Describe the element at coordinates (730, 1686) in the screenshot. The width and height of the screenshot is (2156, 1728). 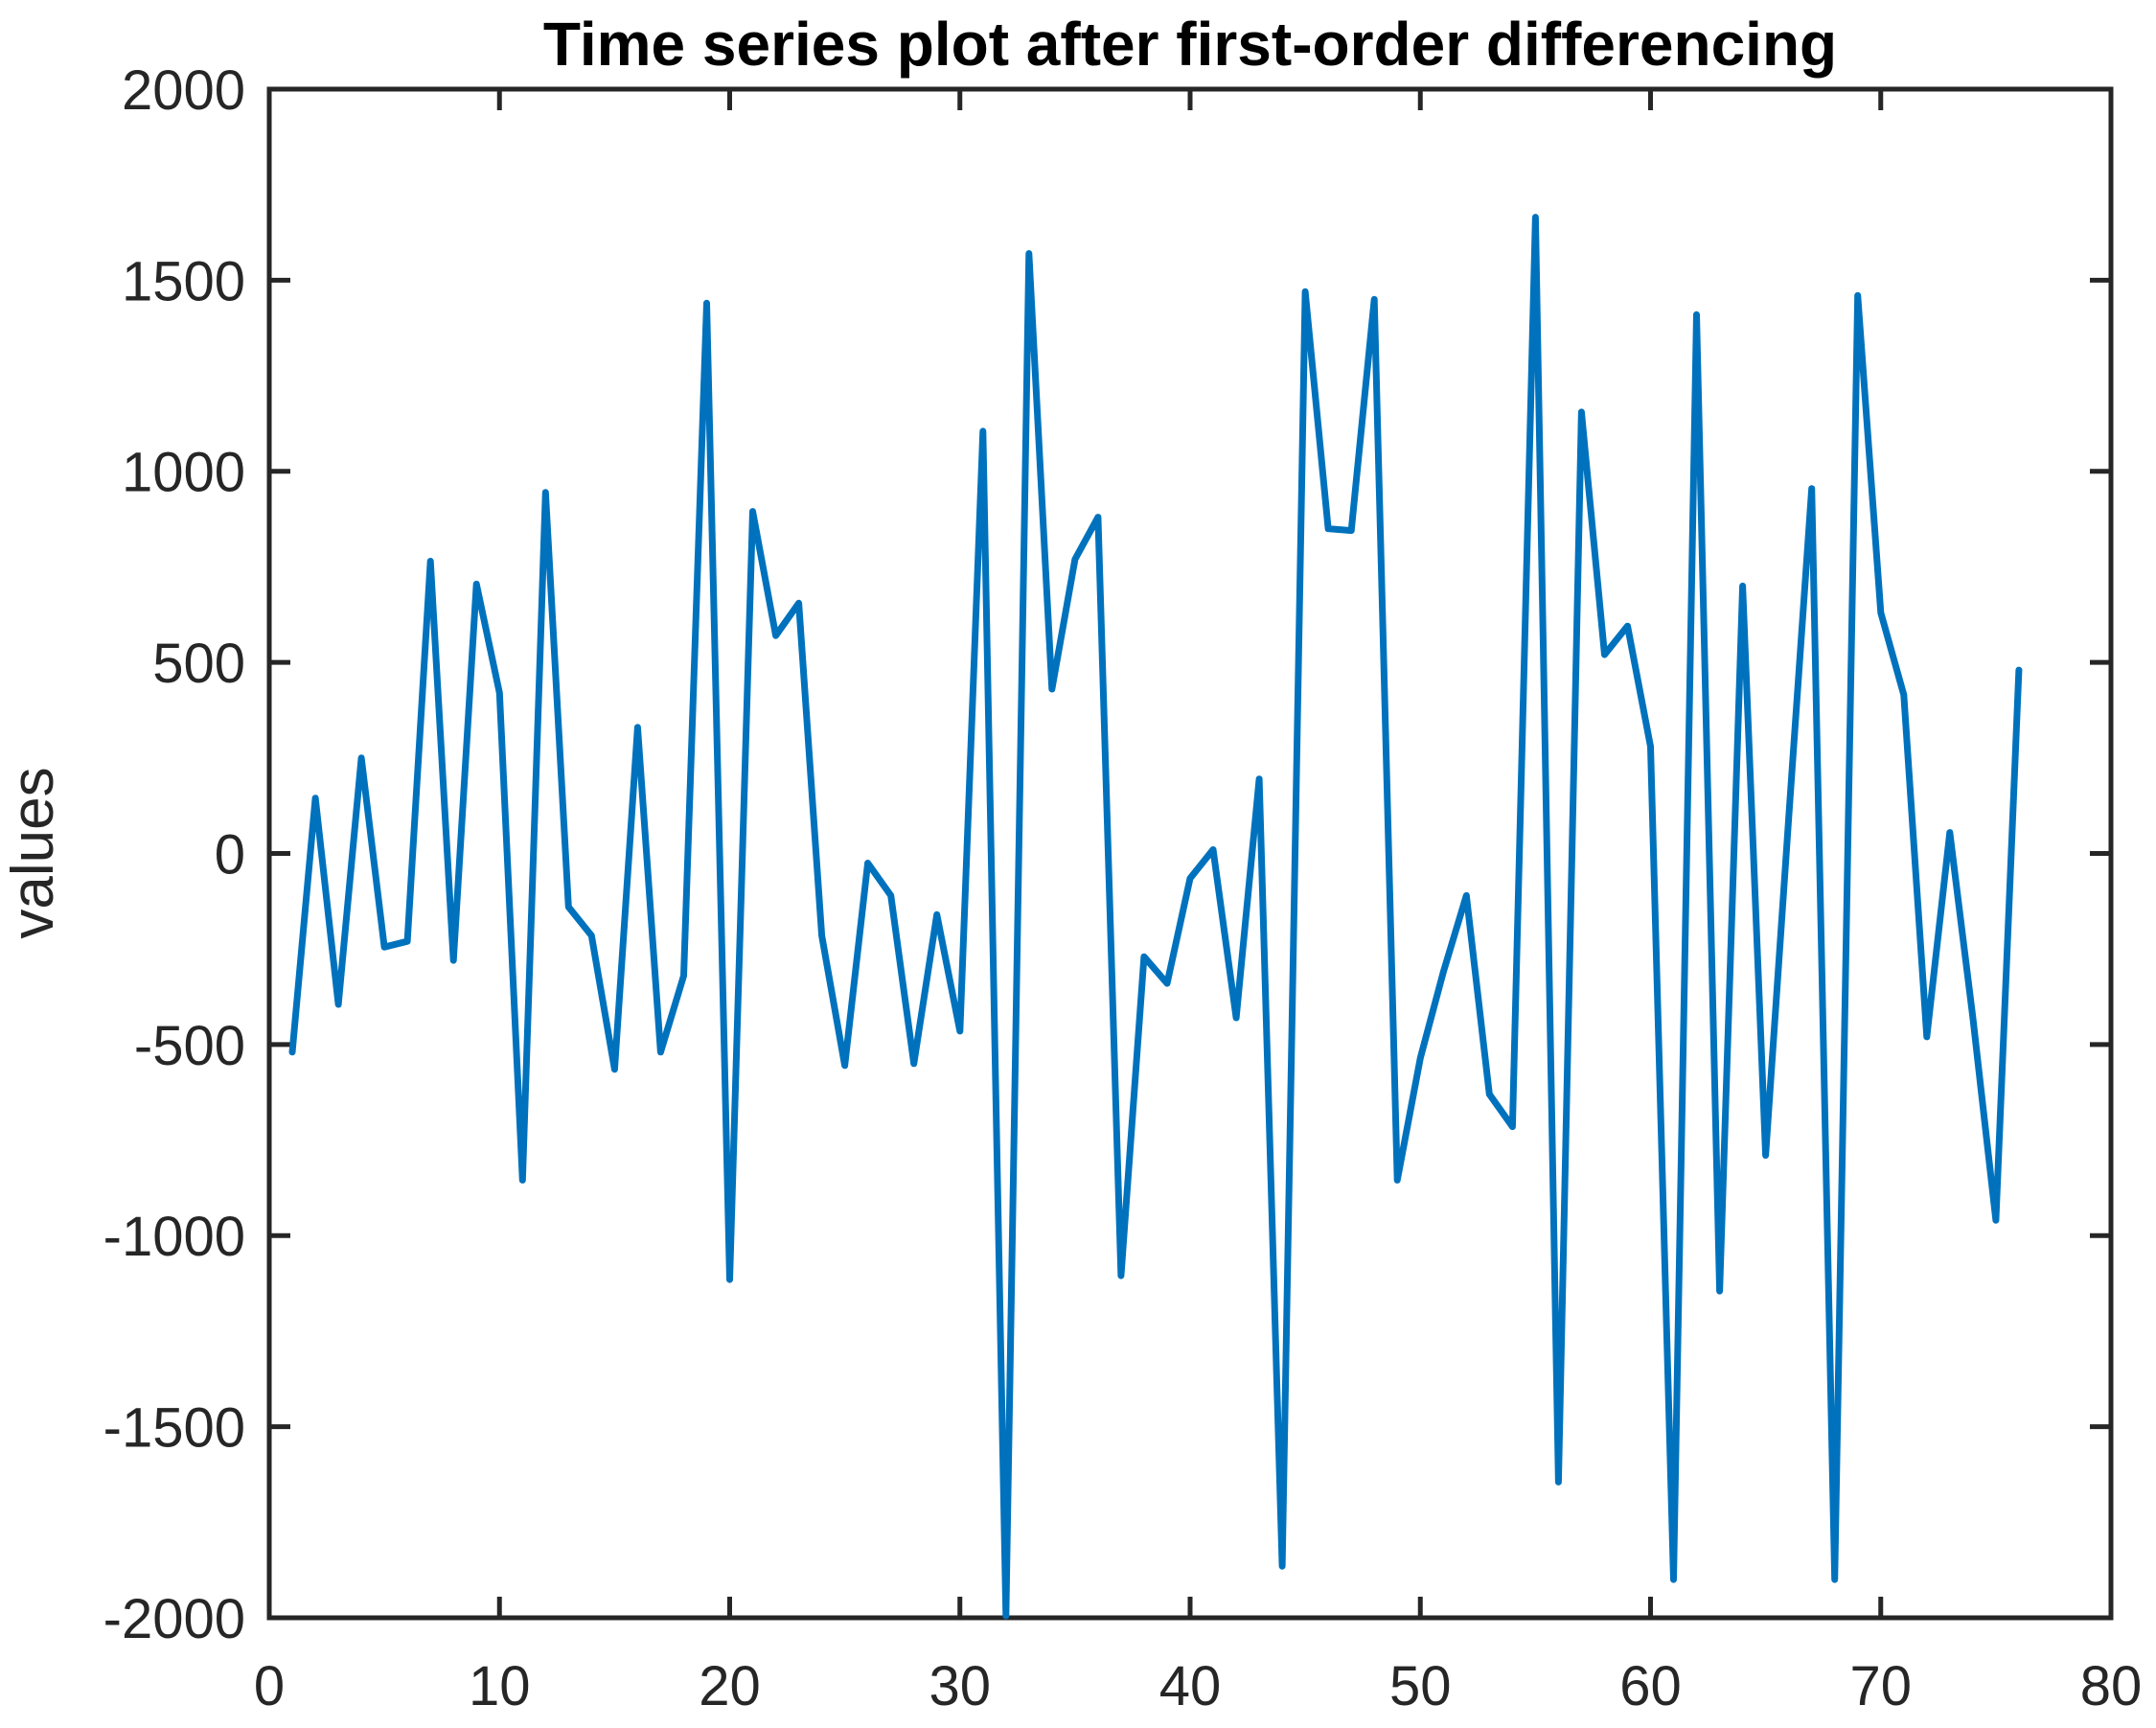
I see `x-tick-label: 20` at that location.